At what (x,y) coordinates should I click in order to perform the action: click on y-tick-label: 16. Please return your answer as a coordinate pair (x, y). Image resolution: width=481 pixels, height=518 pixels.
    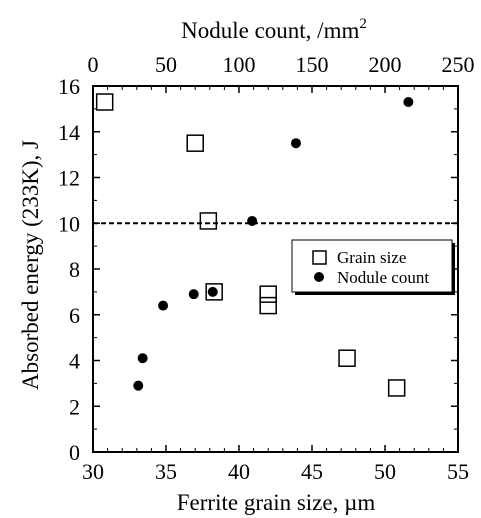
    Looking at the image, I should click on (69, 86).